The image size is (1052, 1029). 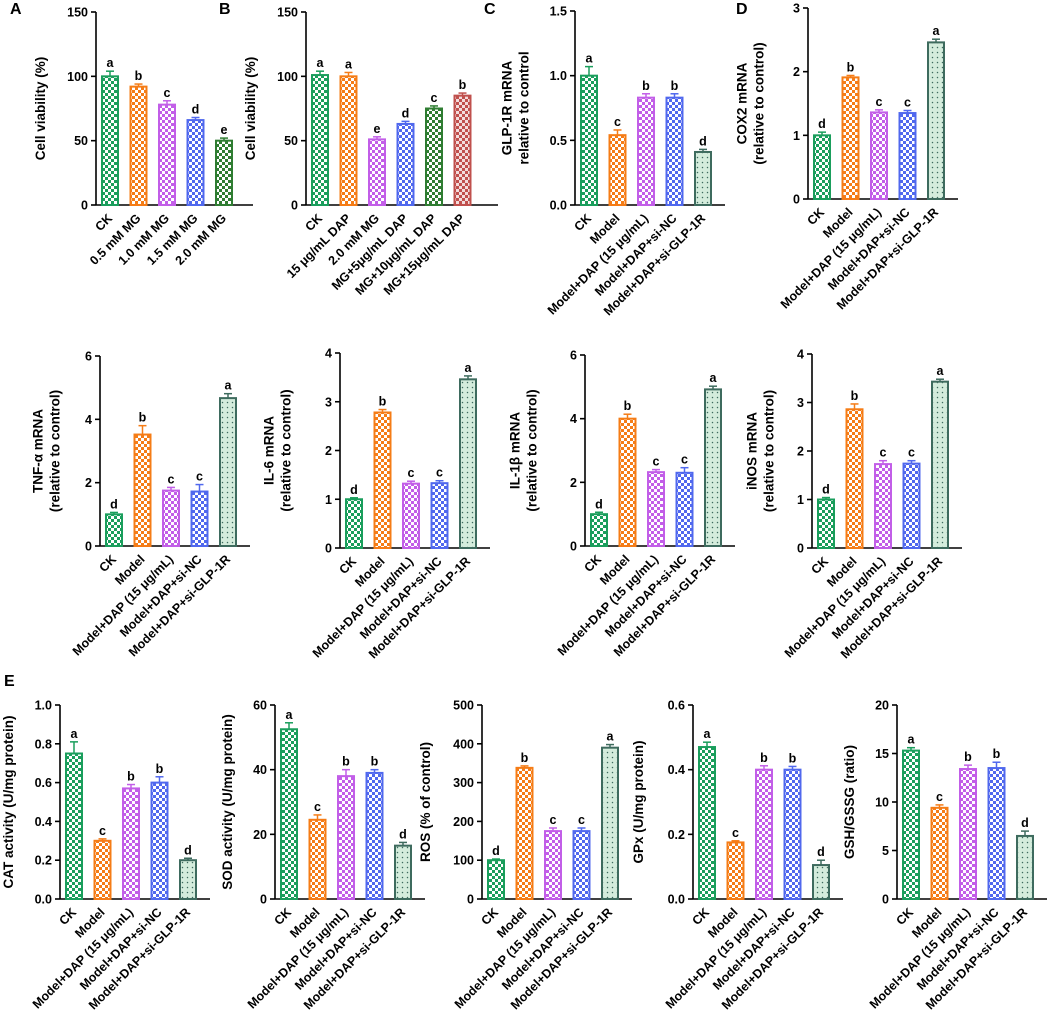 What do you see at coordinates (9, 681) in the screenshot?
I see `panel-letter: E` at bounding box center [9, 681].